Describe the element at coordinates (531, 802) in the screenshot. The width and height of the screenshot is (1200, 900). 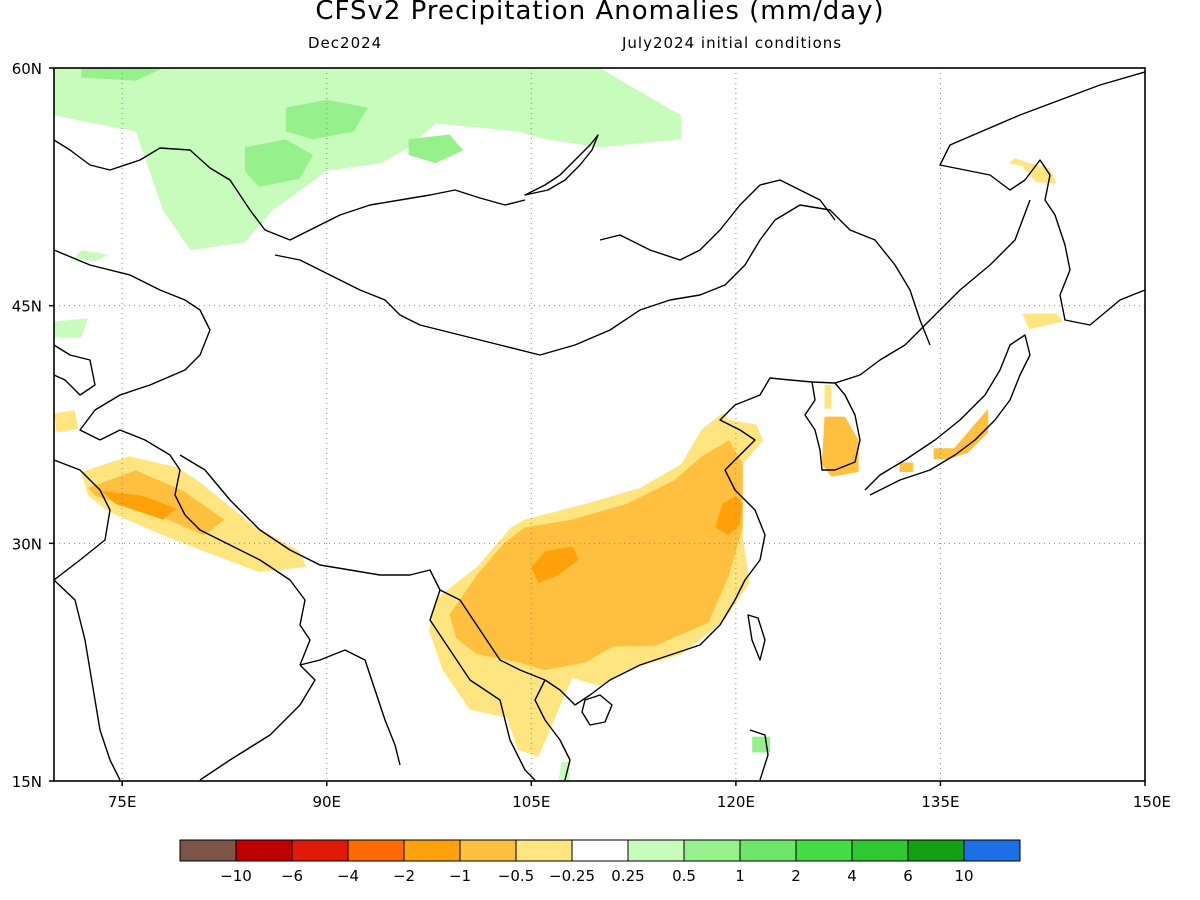
I see `lon-label-105: 105E` at that location.